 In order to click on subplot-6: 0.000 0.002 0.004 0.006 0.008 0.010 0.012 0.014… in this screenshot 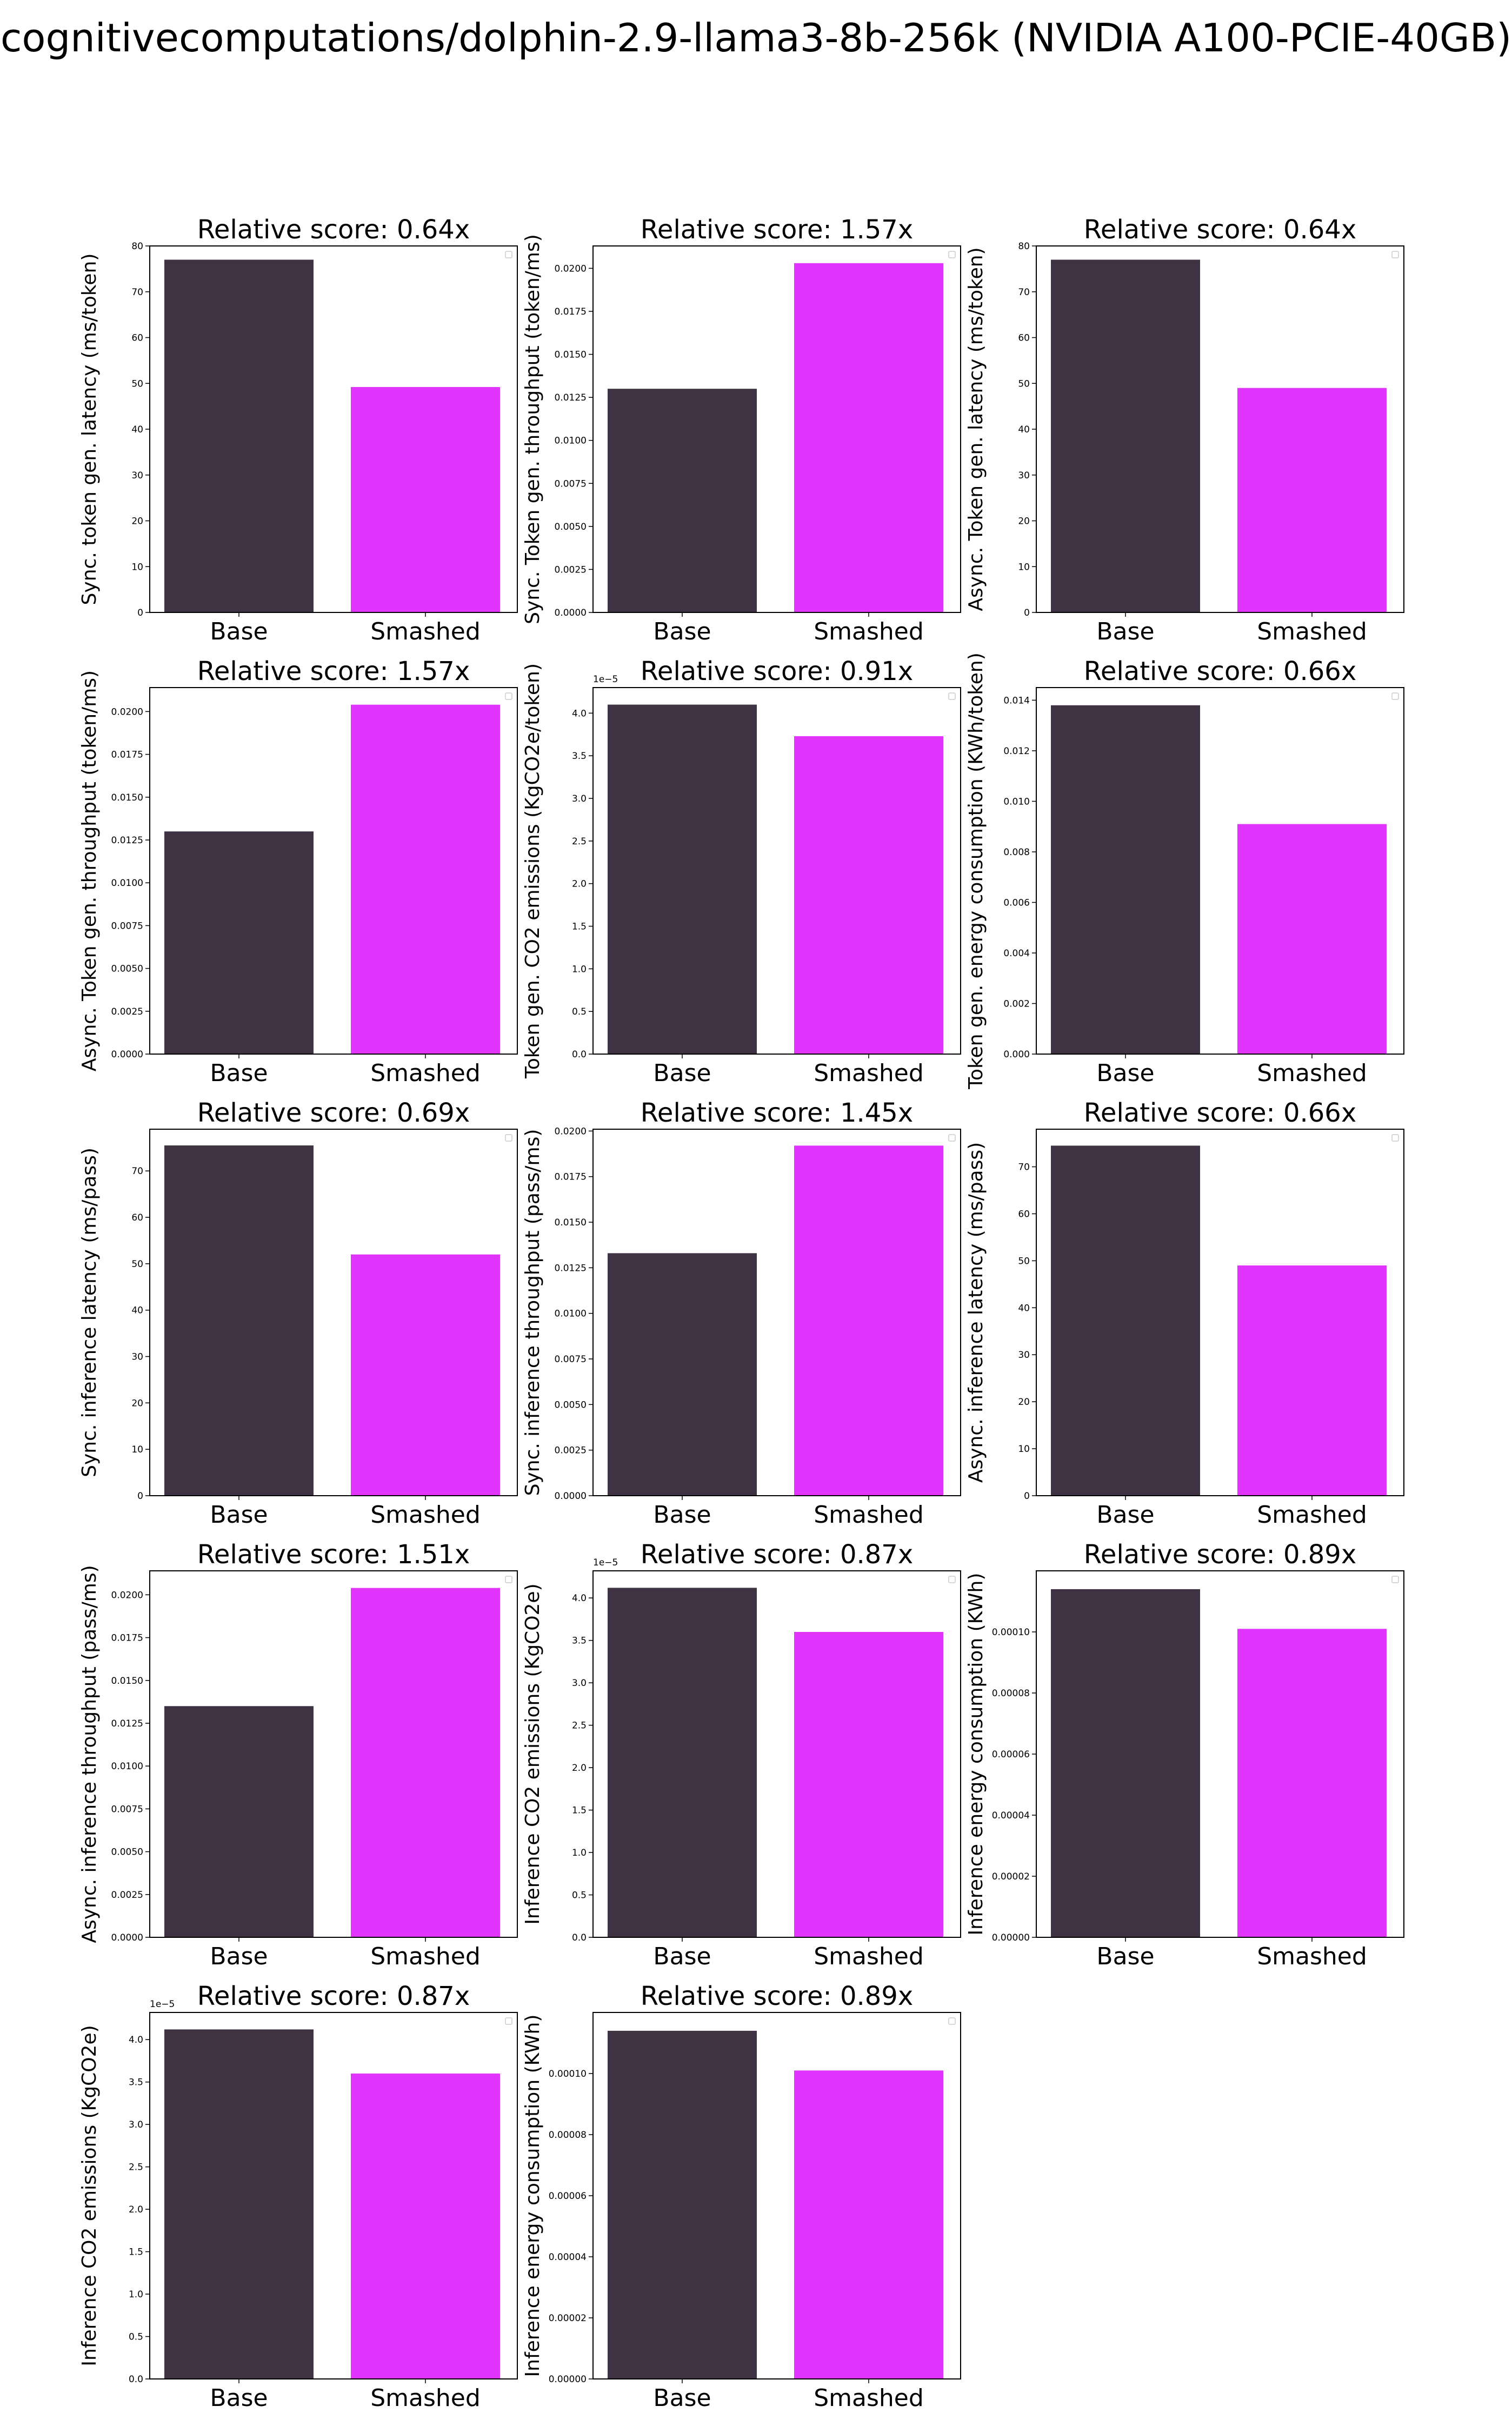, I will do `click(1184, 871)`.